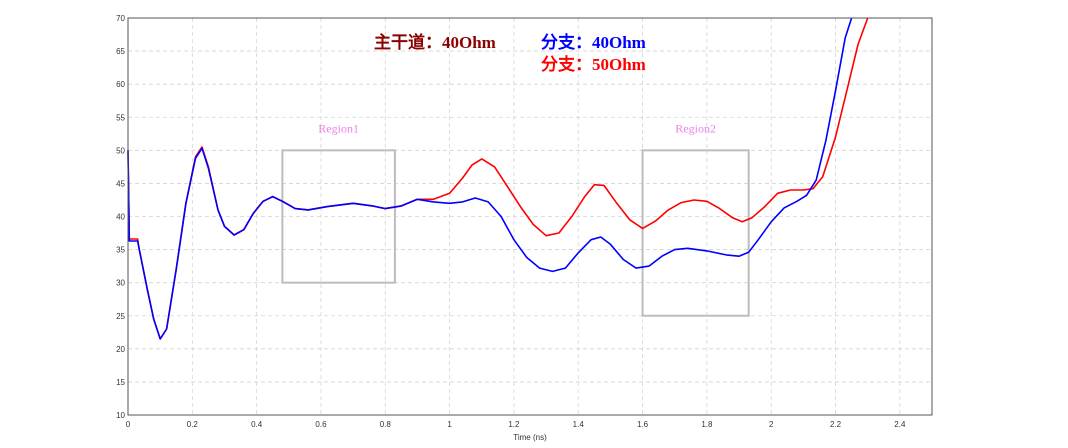 This screenshot has height=448, width=1068. What do you see at coordinates (435, 42) in the screenshot?
I see `legend-entry: 主干道：40Ohm` at bounding box center [435, 42].